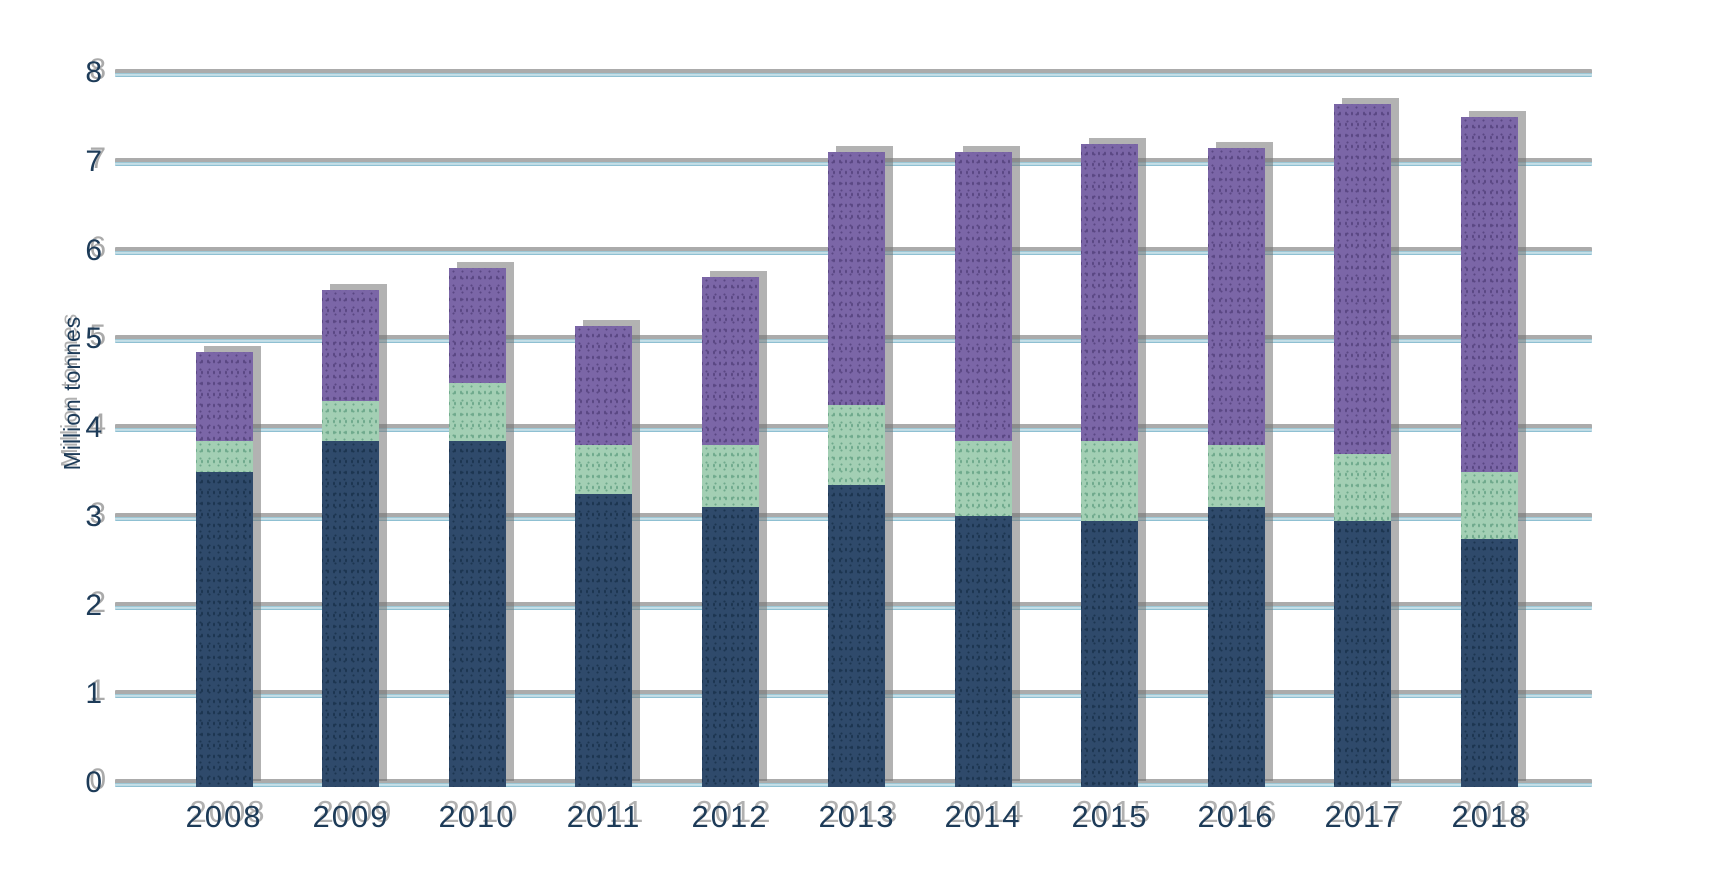 This screenshot has height=891, width=1720. Describe the element at coordinates (983, 816) in the screenshot. I see `x-tick-label-2014: 2014` at that location.